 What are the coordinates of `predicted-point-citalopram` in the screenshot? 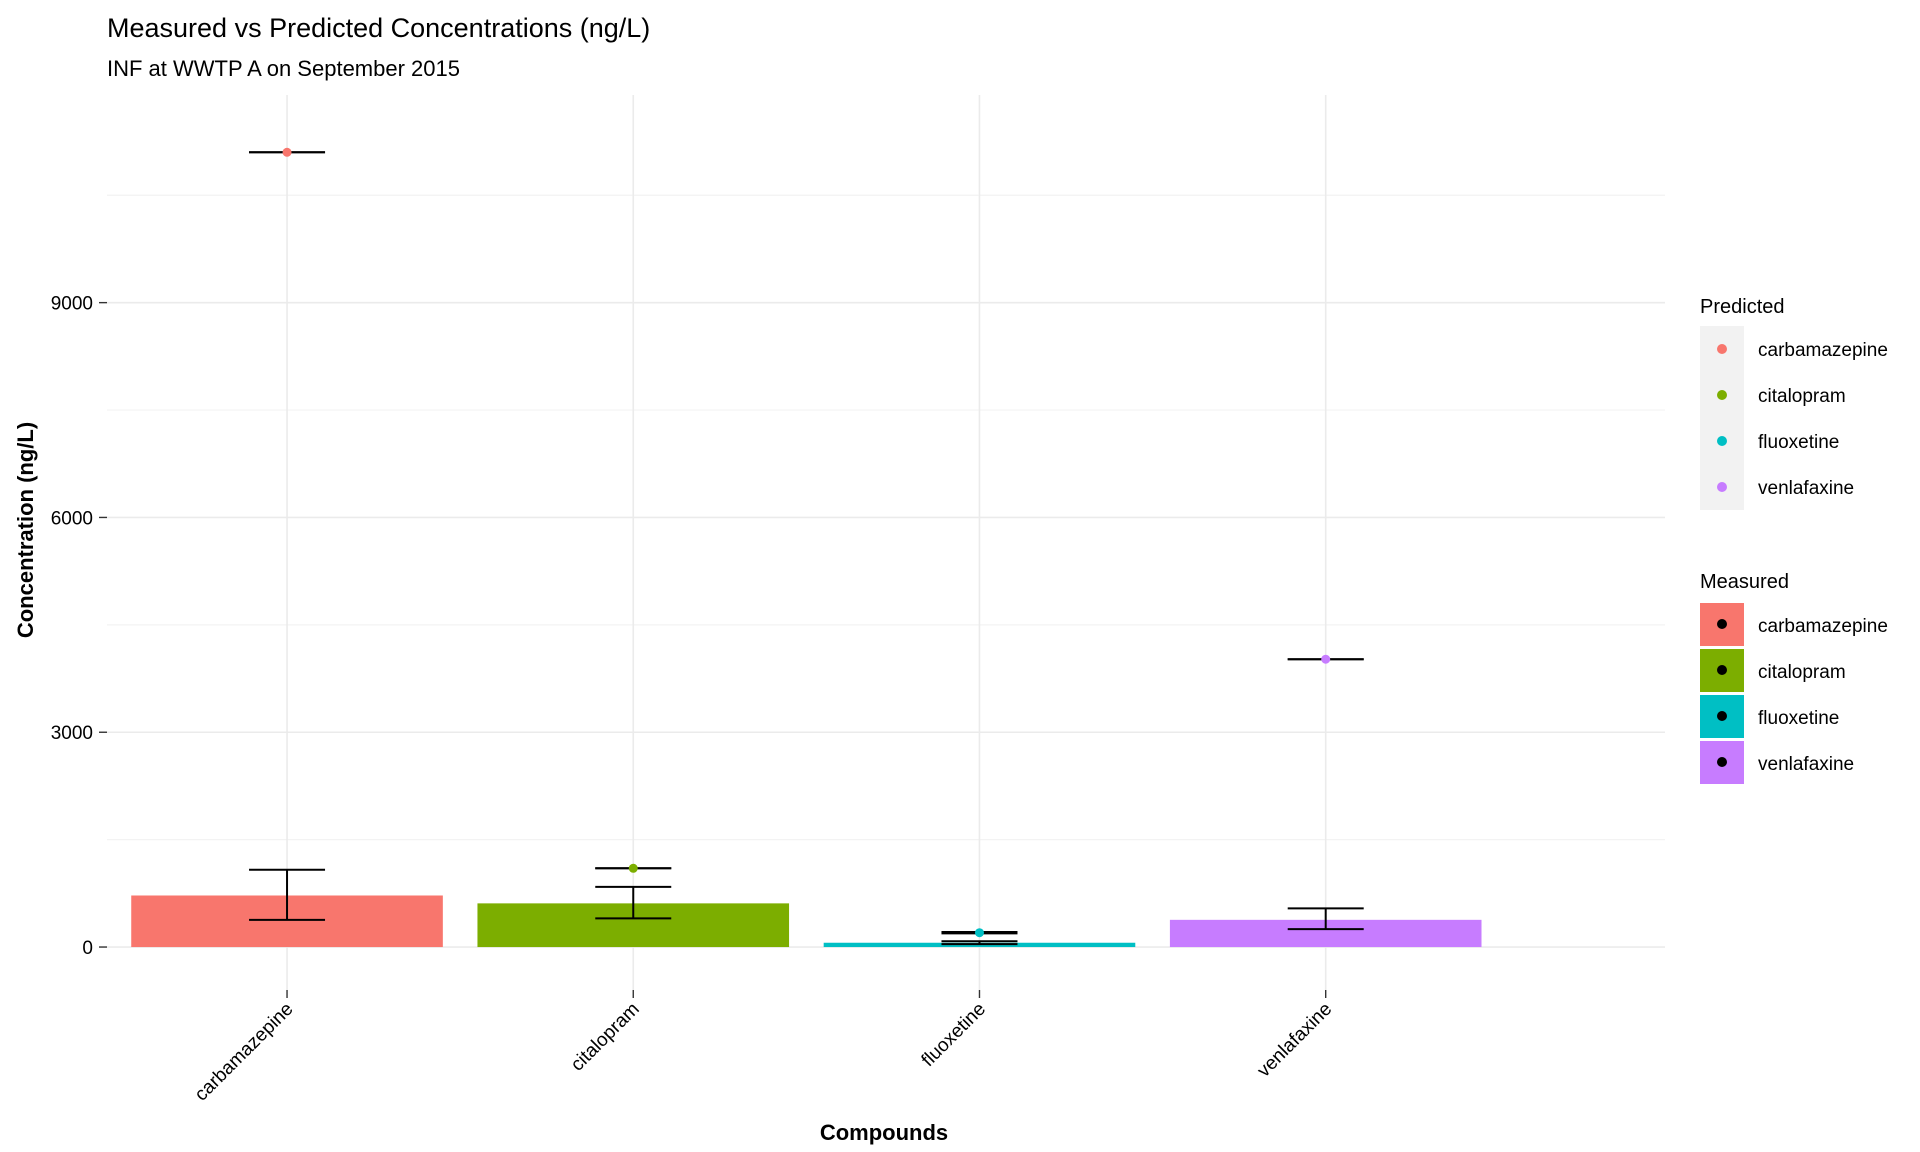 It's located at (633, 868).